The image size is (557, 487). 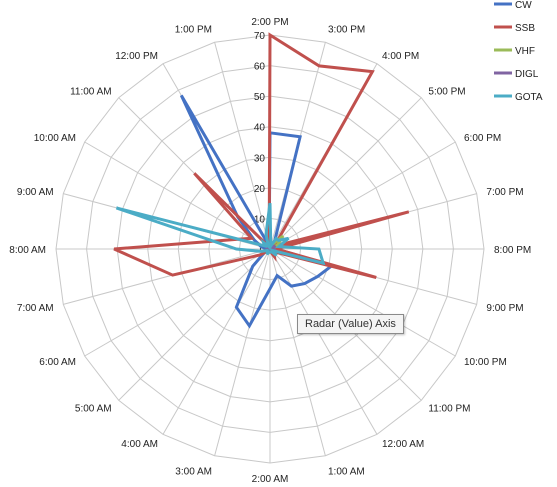 What do you see at coordinates (504, 192) in the screenshot?
I see `category-label: 7:00 PM` at bounding box center [504, 192].